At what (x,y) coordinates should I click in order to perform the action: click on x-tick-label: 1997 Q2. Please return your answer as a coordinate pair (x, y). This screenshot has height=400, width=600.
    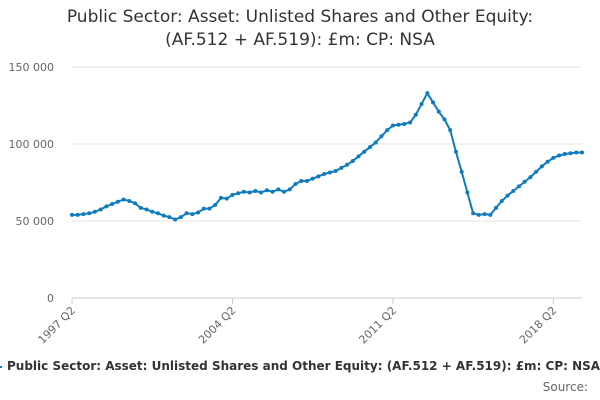
    Looking at the image, I should click on (57, 325).